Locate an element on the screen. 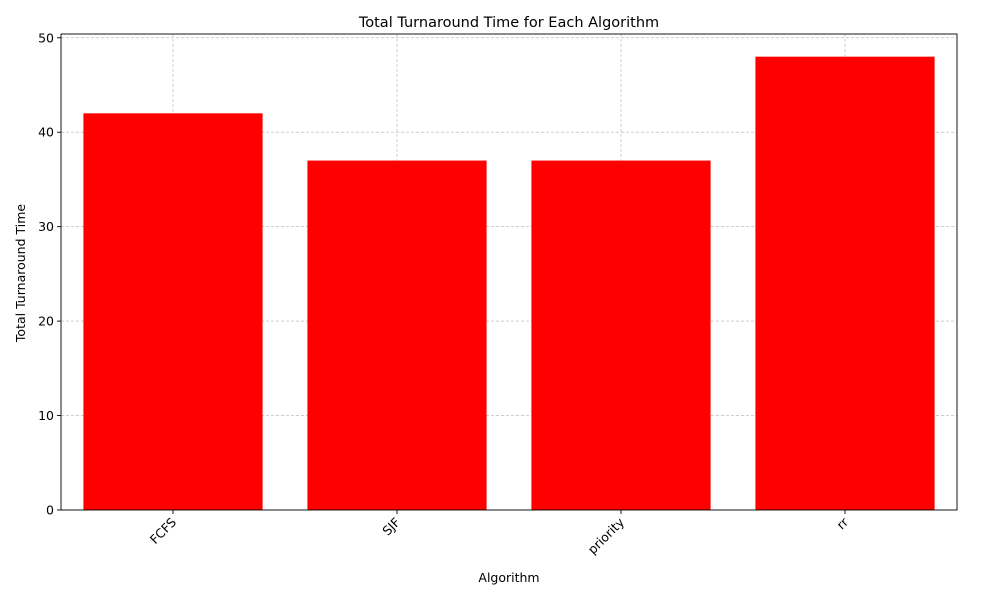 This screenshot has width=1000, height=604. y-tick-label: 50 is located at coordinates (46, 37).